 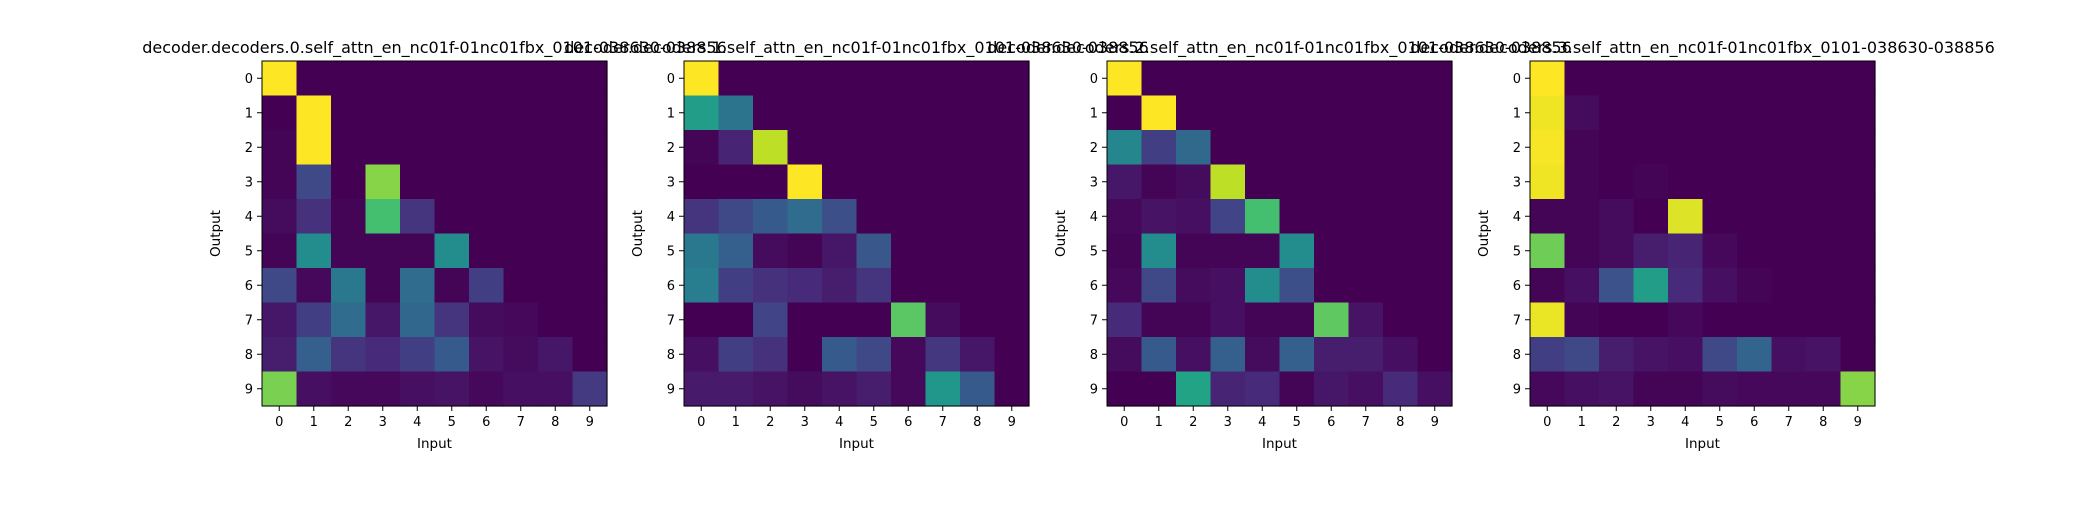 I want to click on x-axis-label: Input, so click(x=434, y=444).